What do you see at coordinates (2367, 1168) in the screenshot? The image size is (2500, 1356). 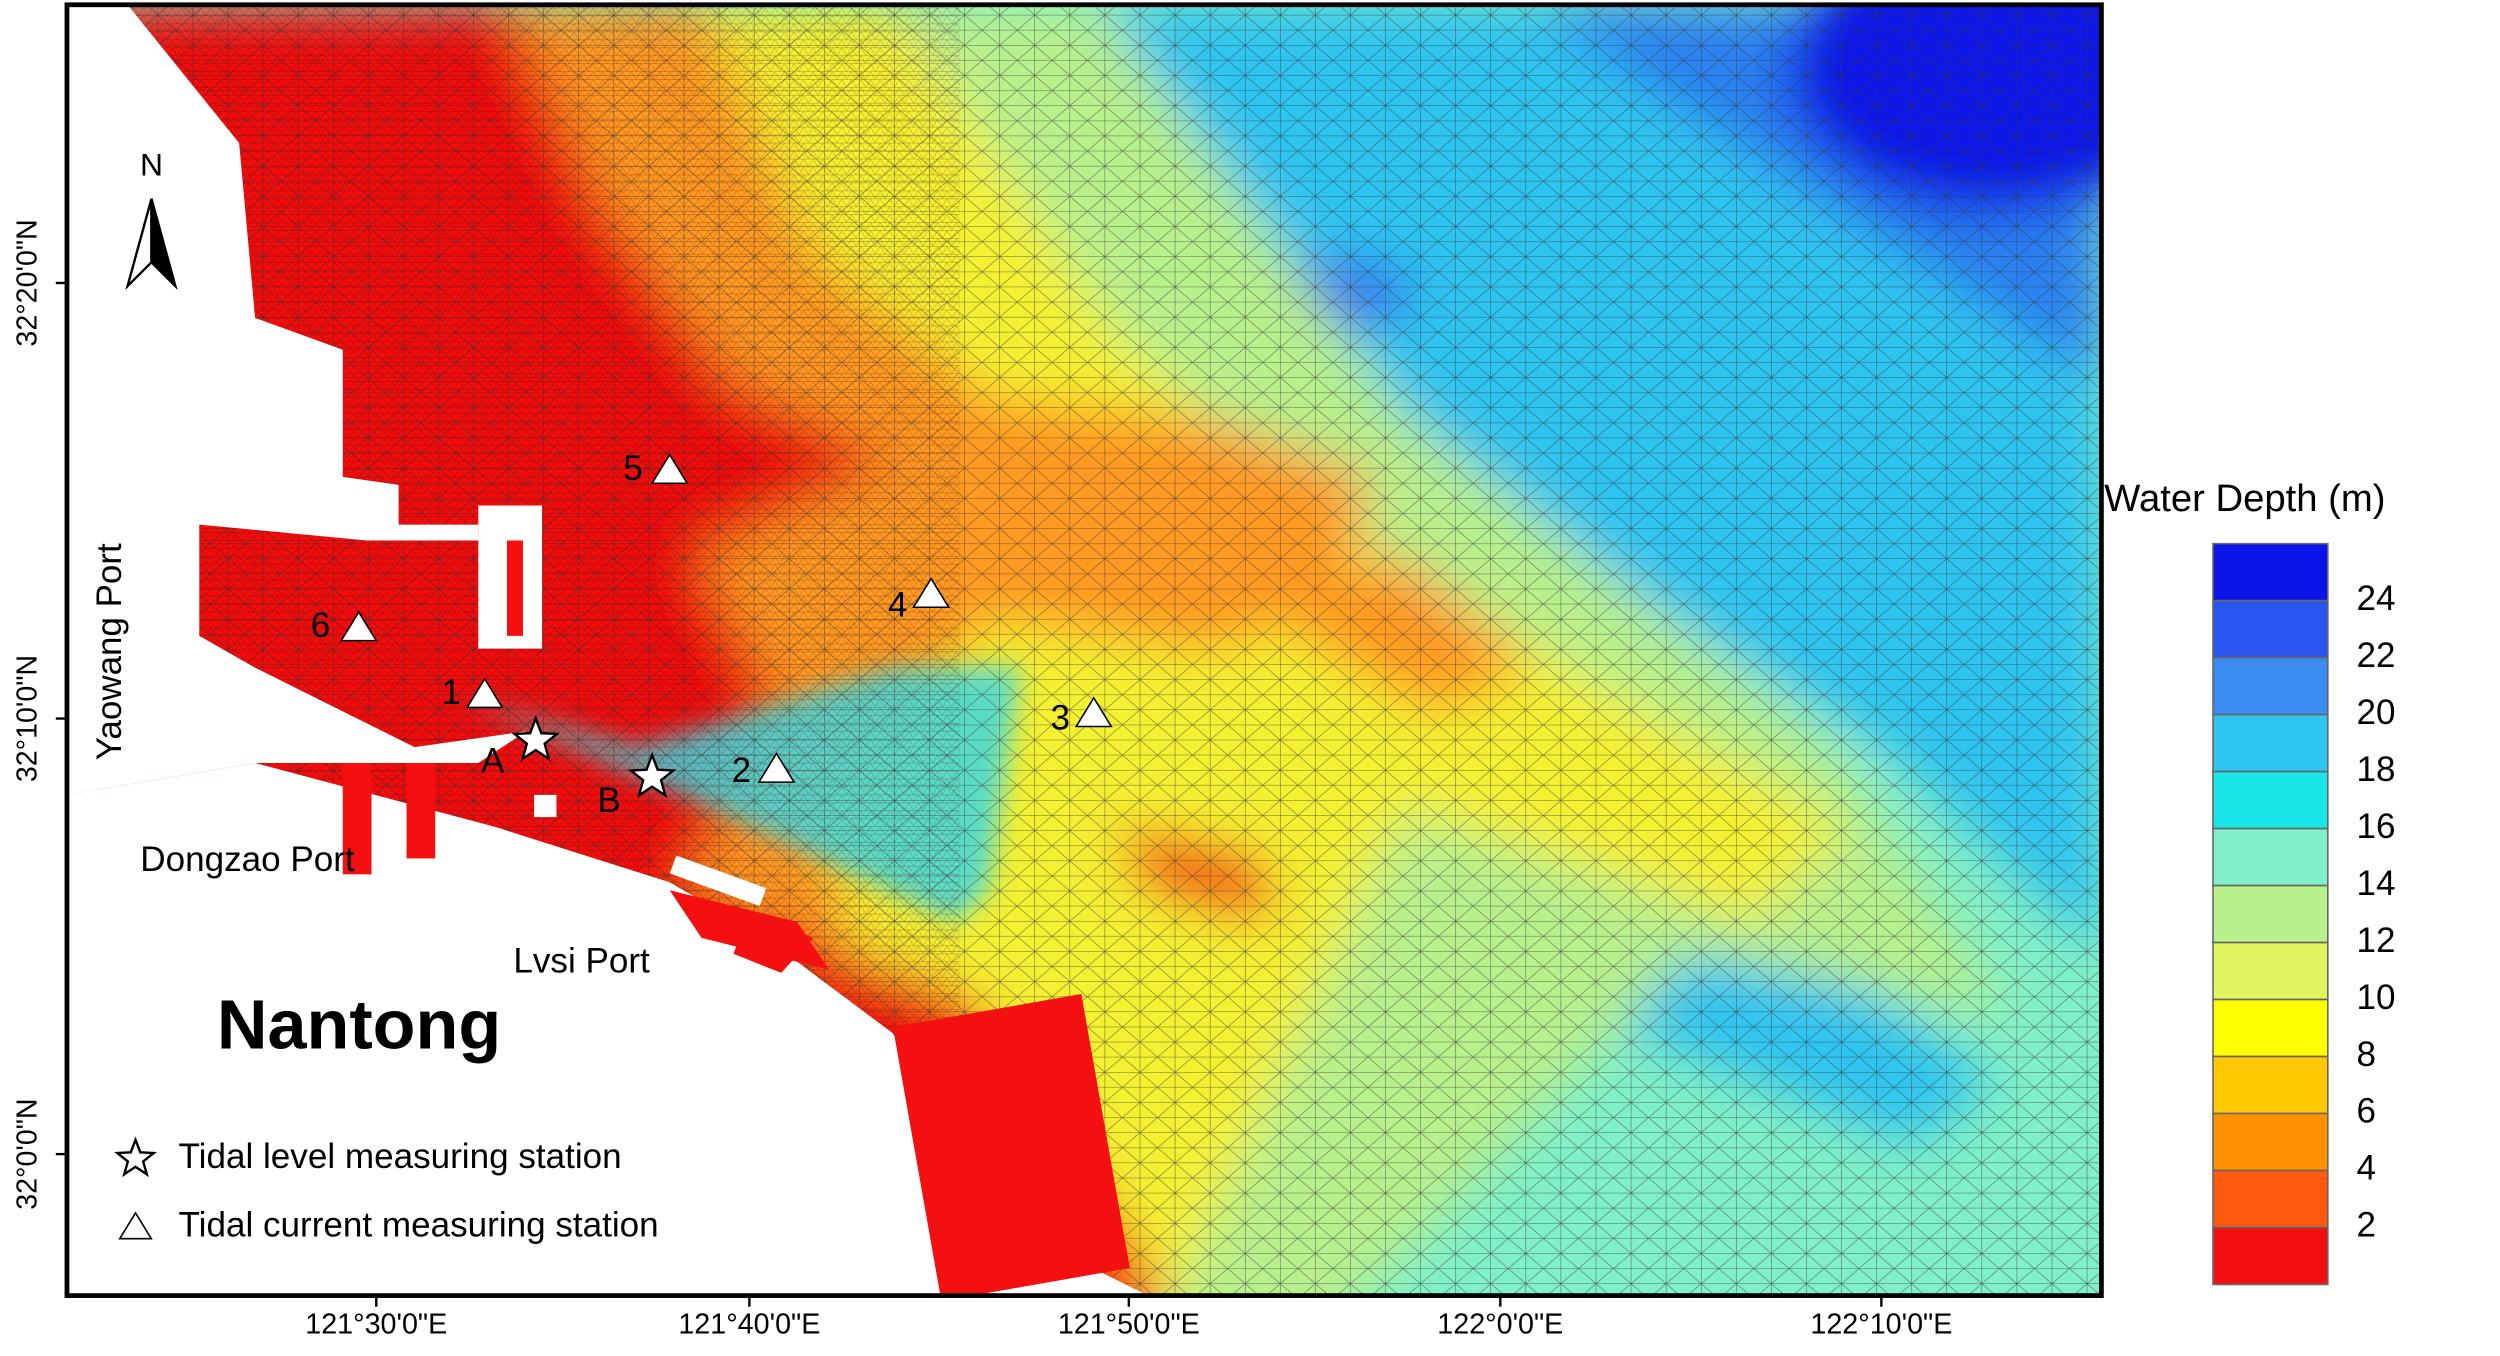 I see `colorbar-label: 4` at bounding box center [2367, 1168].